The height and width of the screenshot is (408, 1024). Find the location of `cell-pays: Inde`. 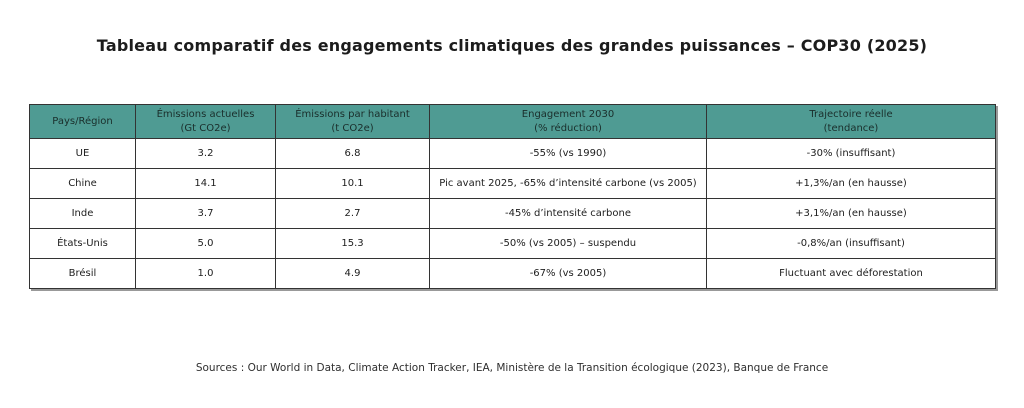

cell-pays: Inde is located at coordinates (82, 213).